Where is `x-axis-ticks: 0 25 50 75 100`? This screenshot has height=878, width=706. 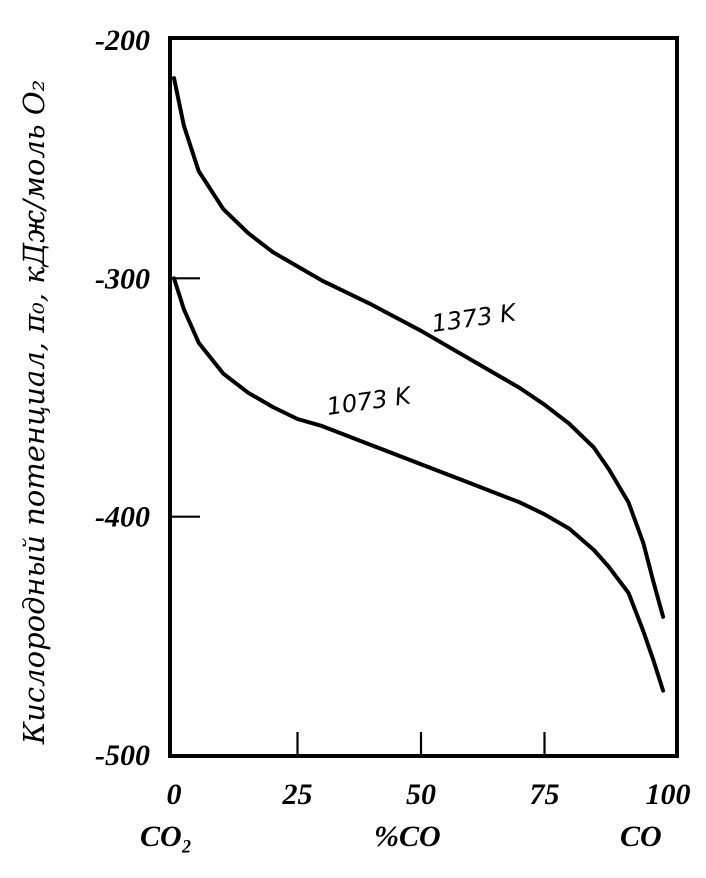 x-axis-ticks: 0 25 50 75 100 is located at coordinates (429, 771).